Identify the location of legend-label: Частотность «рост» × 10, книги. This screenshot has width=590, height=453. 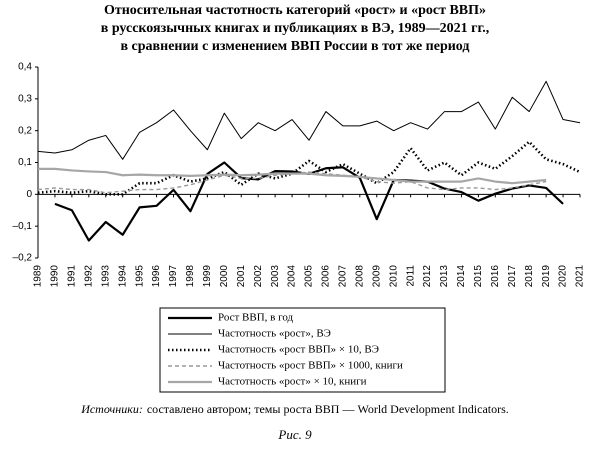
(292, 382).